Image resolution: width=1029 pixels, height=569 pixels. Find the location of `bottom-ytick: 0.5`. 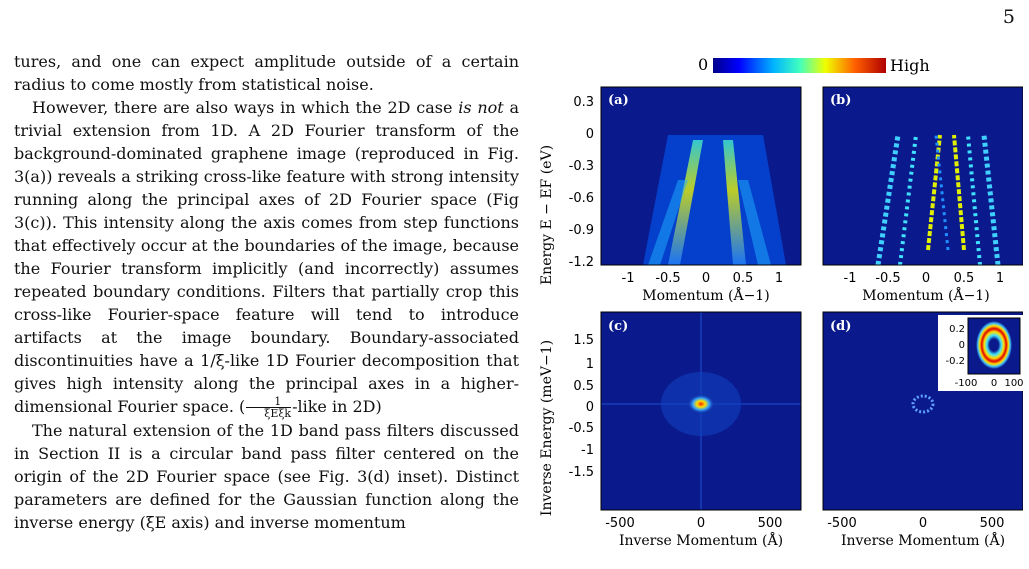

bottom-ytick: 0.5 is located at coordinates (583, 386).